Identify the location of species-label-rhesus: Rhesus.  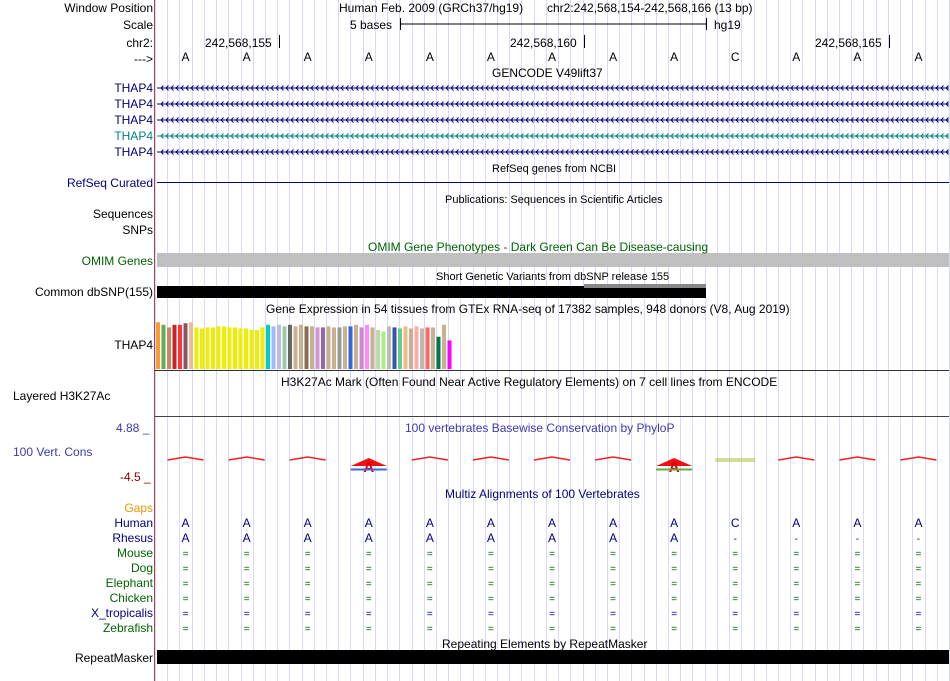
(132, 538).